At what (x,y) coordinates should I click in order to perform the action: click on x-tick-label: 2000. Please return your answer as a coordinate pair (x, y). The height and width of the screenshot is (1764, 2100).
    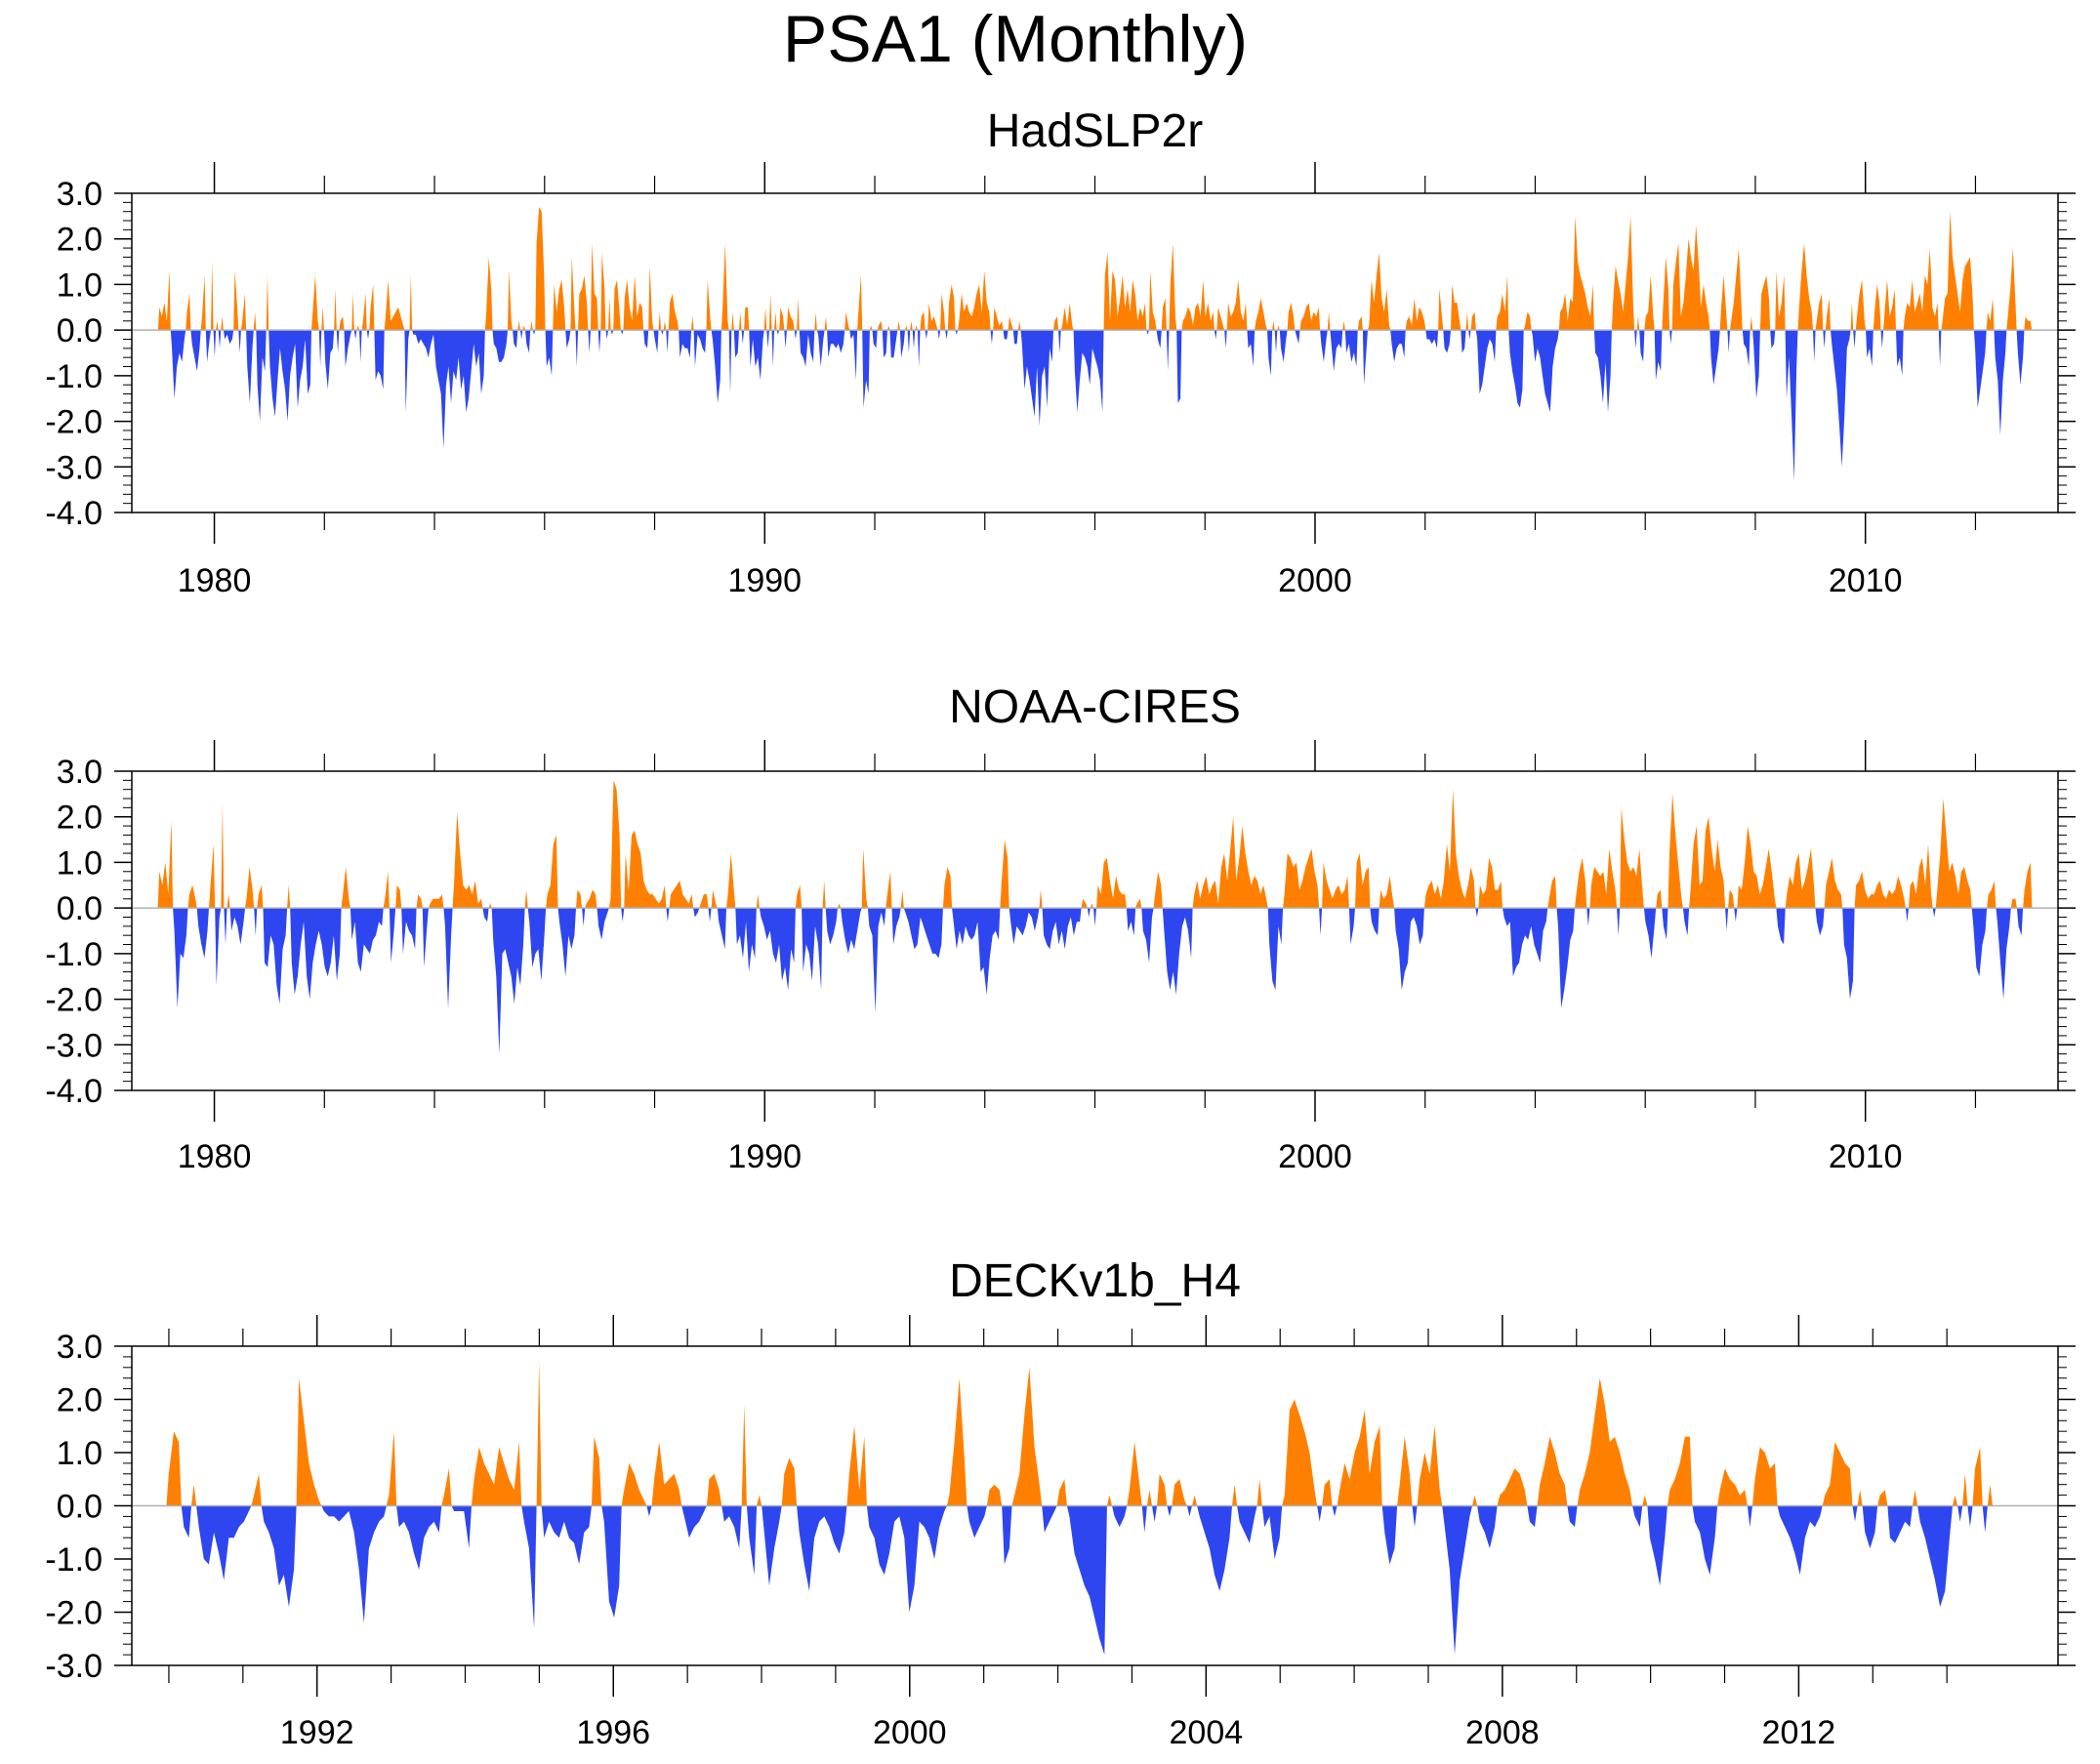
    Looking at the image, I should click on (1315, 581).